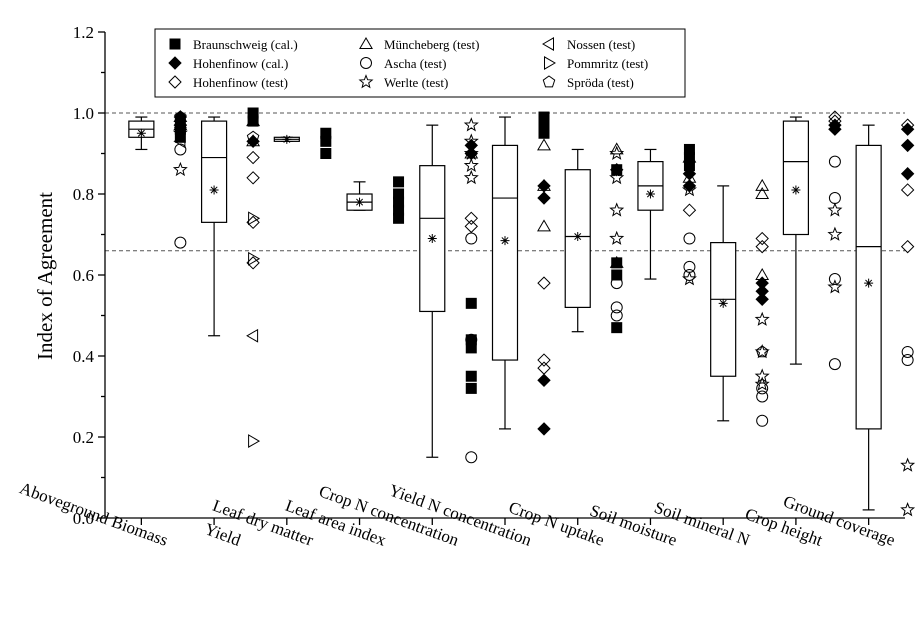 The width and height of the screenshot is (921, 636). Describe the element at coordinates (83, 275) in the screenshot. I see `y-tick-label: 0.6` at that location.